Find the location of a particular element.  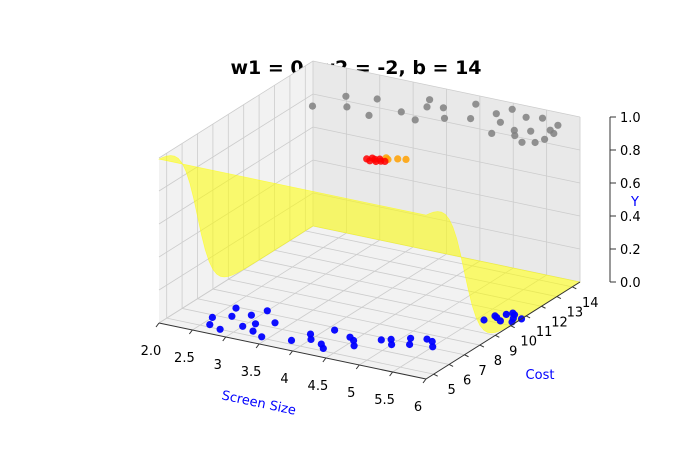

y-tick-label: 11 is located at coordinates (544, 332).